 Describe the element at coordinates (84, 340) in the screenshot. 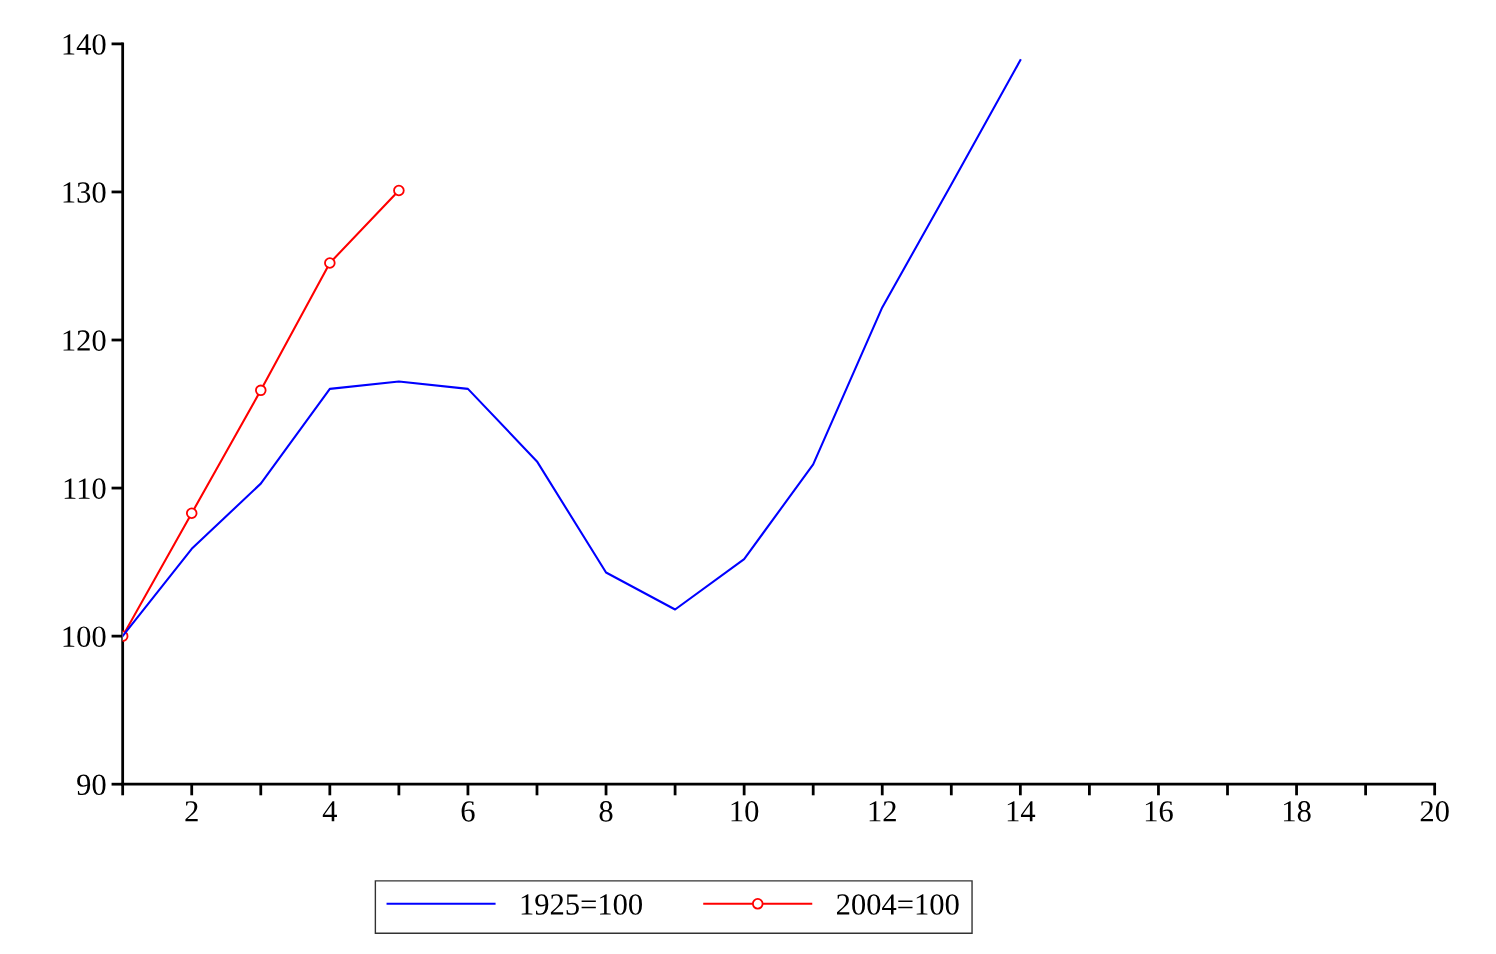

I see `y-tick-label: 120` at that location.